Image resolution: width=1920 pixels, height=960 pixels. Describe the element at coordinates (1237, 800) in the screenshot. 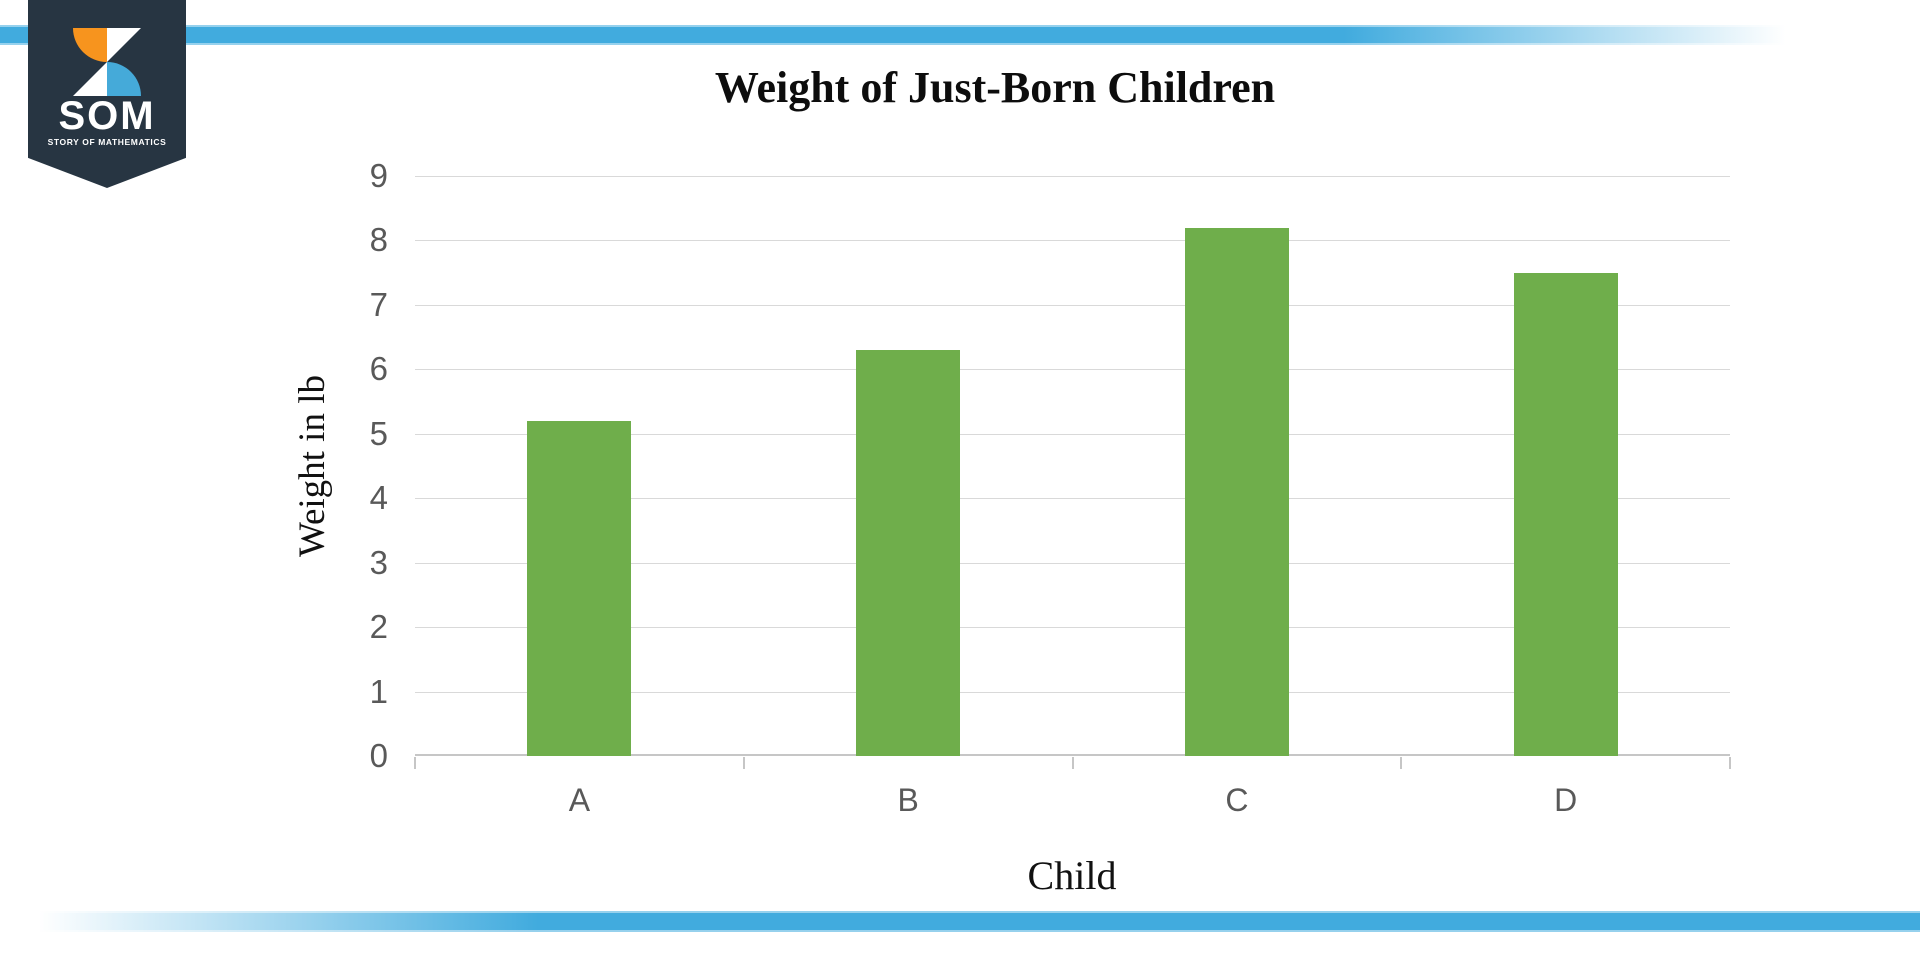

I see `x-tick-label-C: C` at that location.